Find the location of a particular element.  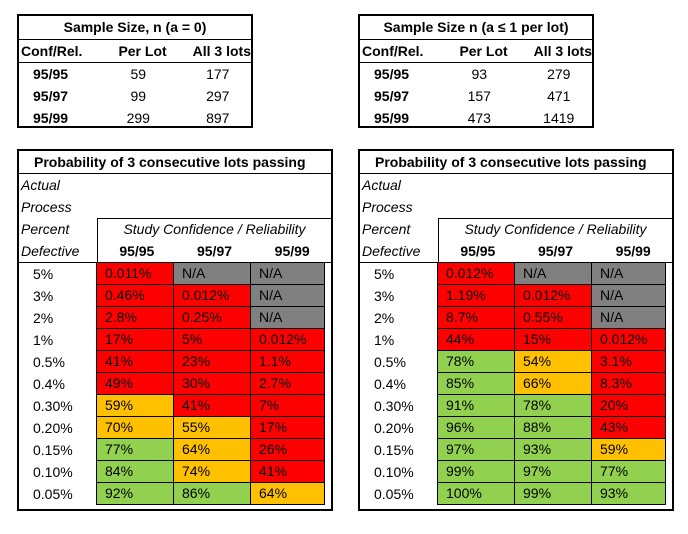

span-header: Study Confidence / Reliability is located at coordinates (555, 229).